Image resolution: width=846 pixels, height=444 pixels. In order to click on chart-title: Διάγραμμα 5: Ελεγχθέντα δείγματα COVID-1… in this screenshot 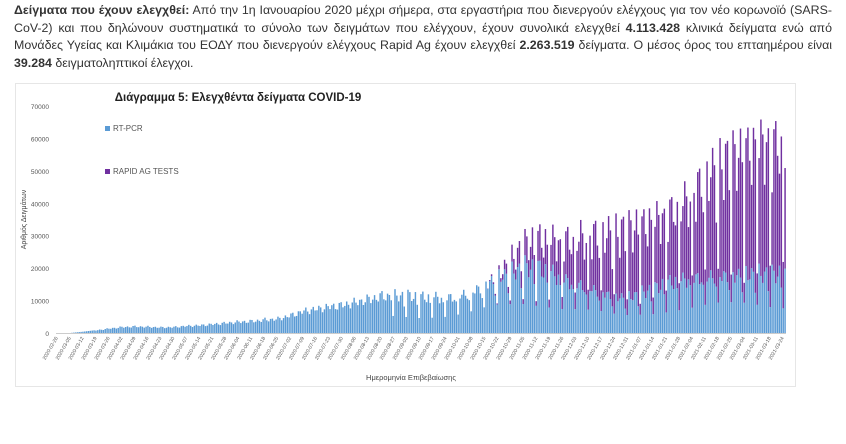, I will do `click(238, 98)`.